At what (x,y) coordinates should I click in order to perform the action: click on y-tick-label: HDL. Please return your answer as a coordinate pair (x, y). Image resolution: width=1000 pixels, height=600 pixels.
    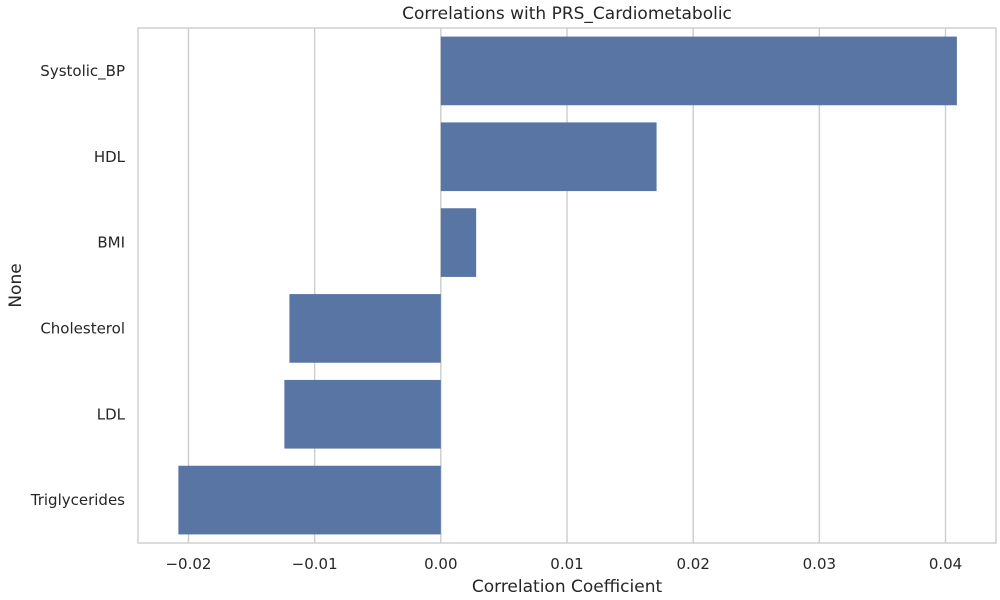
    Looking at the image, I should click on (110, 157).